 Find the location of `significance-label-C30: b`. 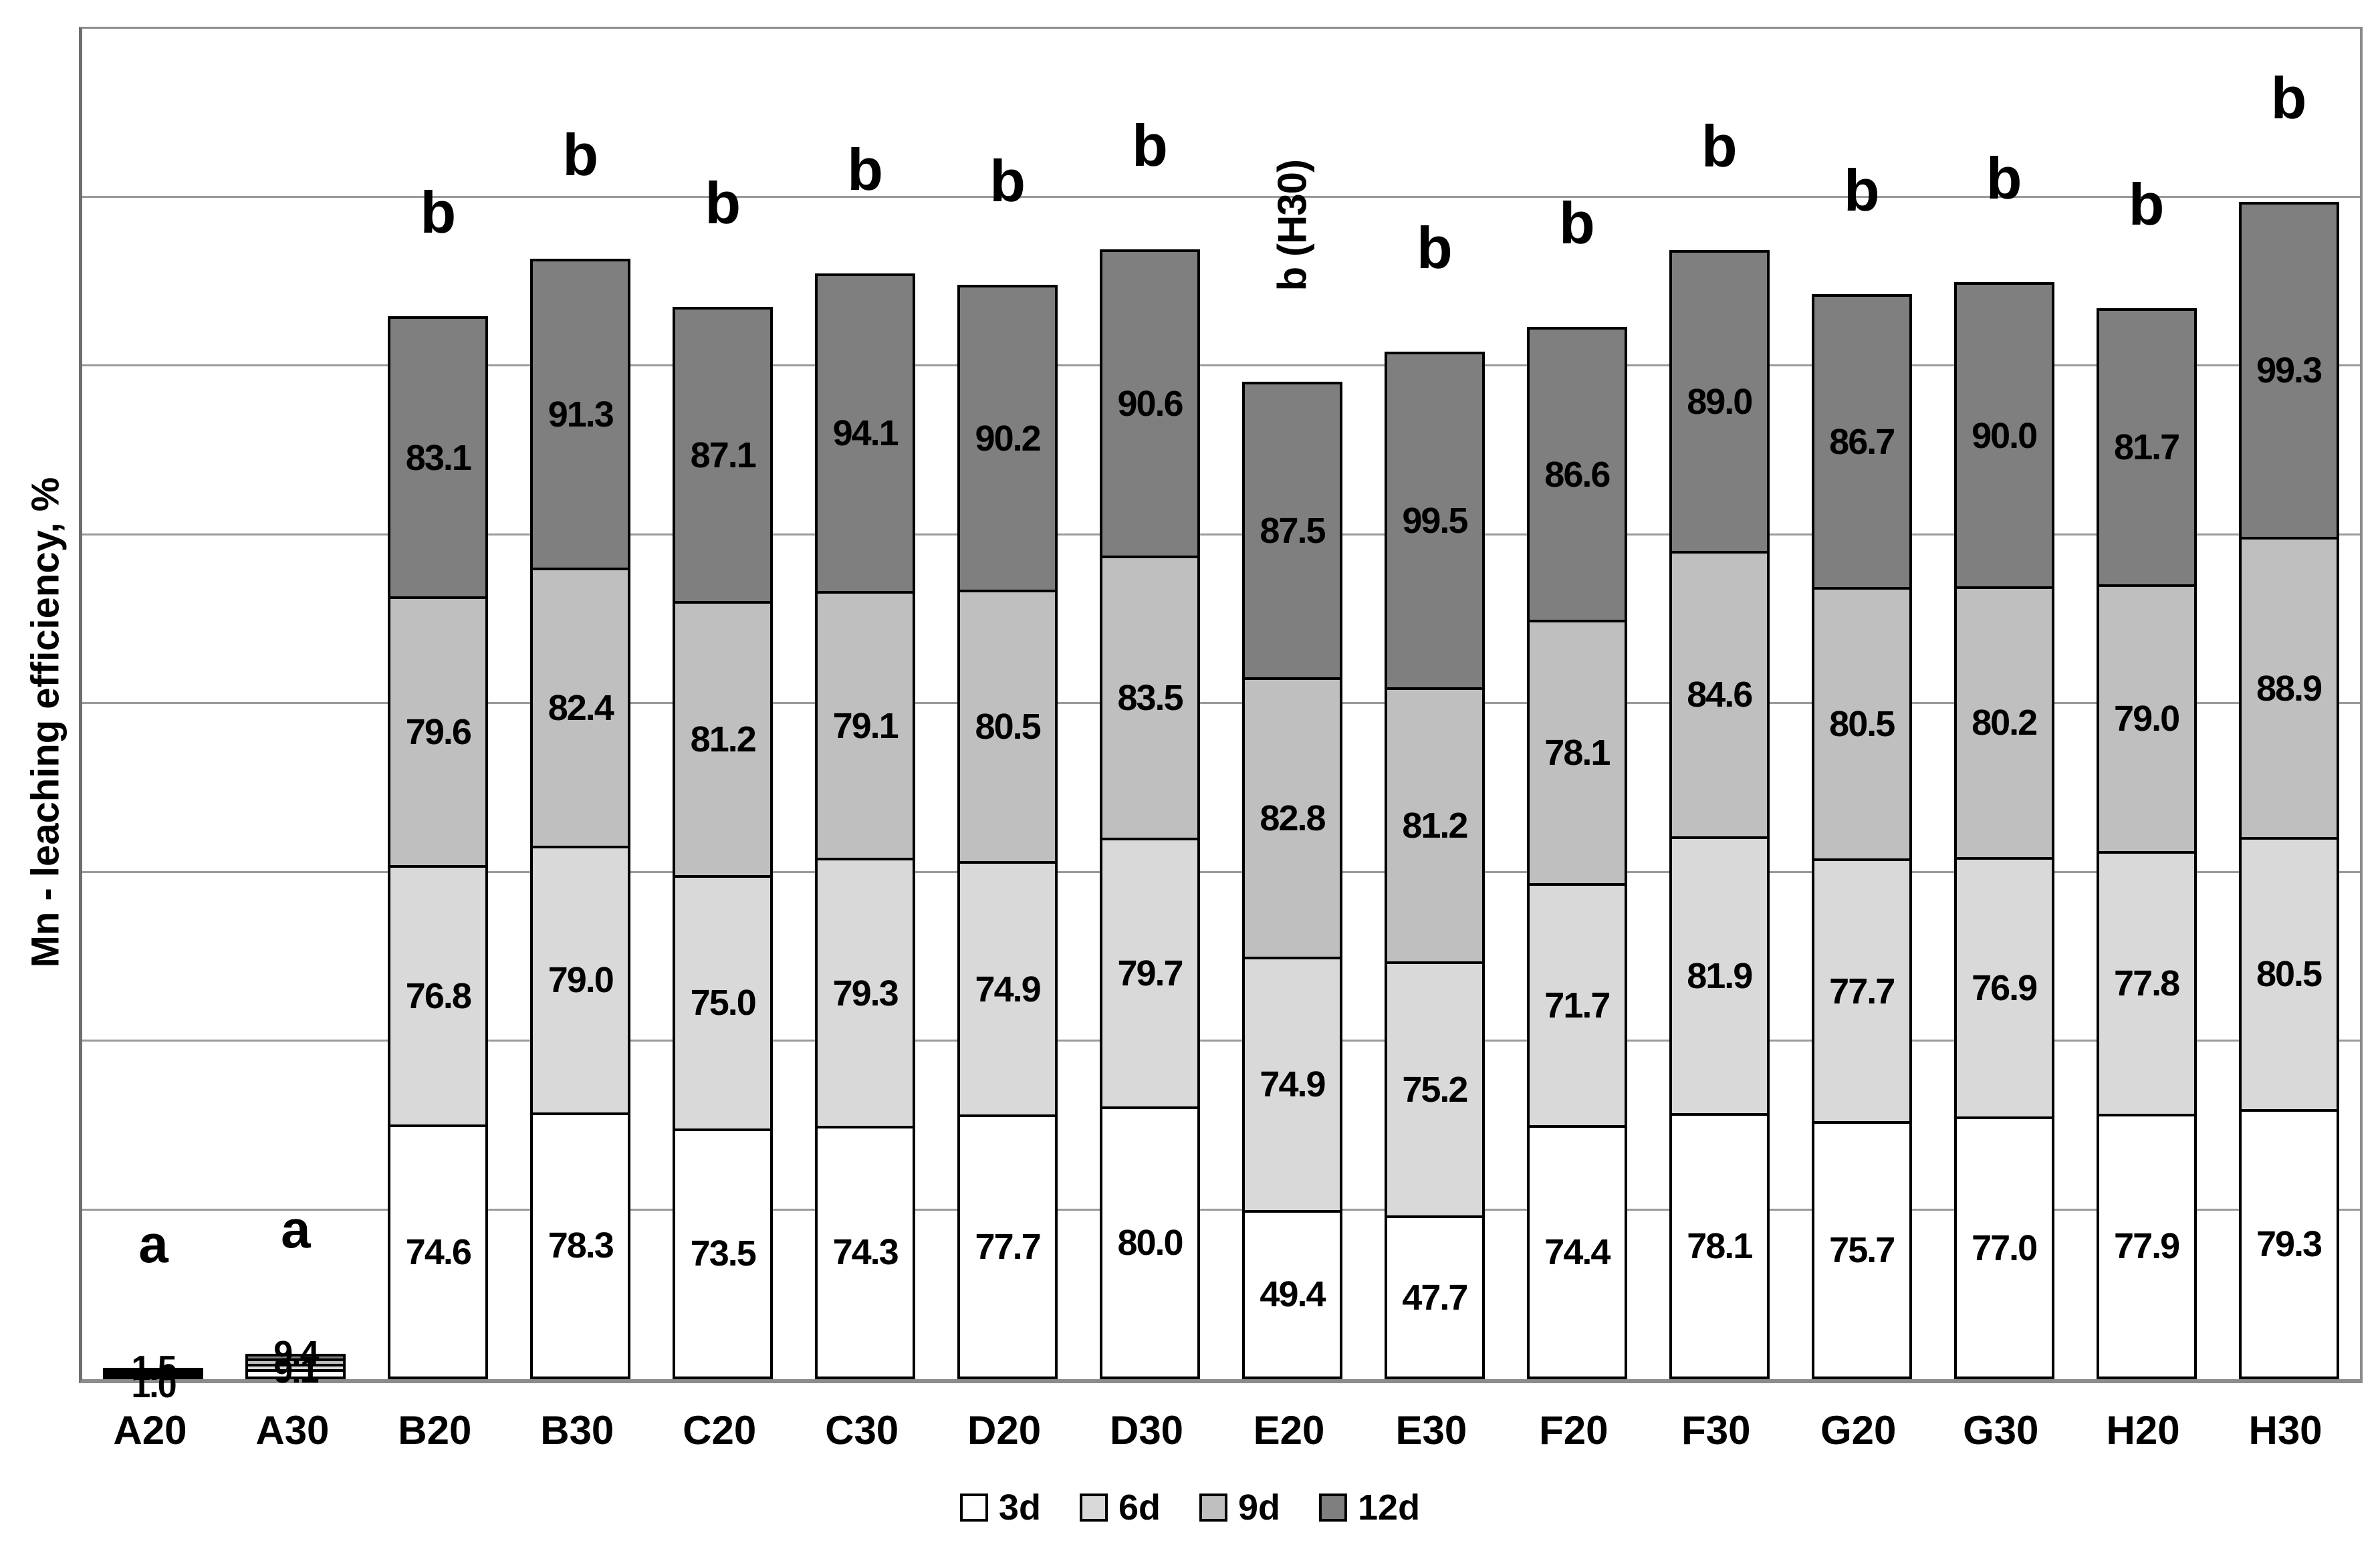

significance-label-C30: b is located at coordinates (865, 169).